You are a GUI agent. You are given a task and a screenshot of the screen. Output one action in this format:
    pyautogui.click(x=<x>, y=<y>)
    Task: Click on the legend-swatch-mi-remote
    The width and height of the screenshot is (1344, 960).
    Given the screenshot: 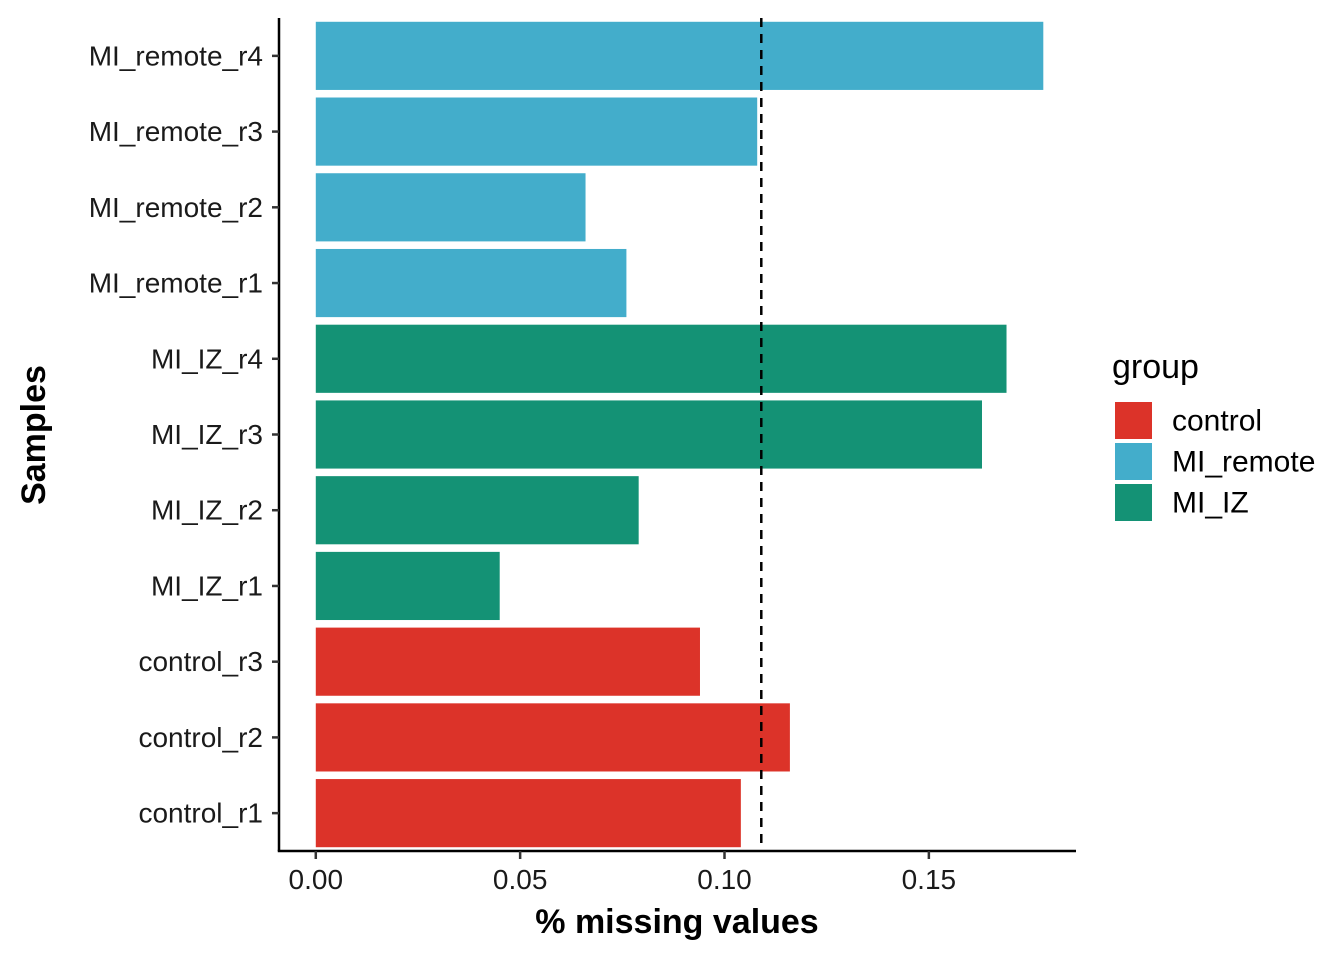 What is the action you would take?
    pyautogui.click(x=1133, y=461)
    